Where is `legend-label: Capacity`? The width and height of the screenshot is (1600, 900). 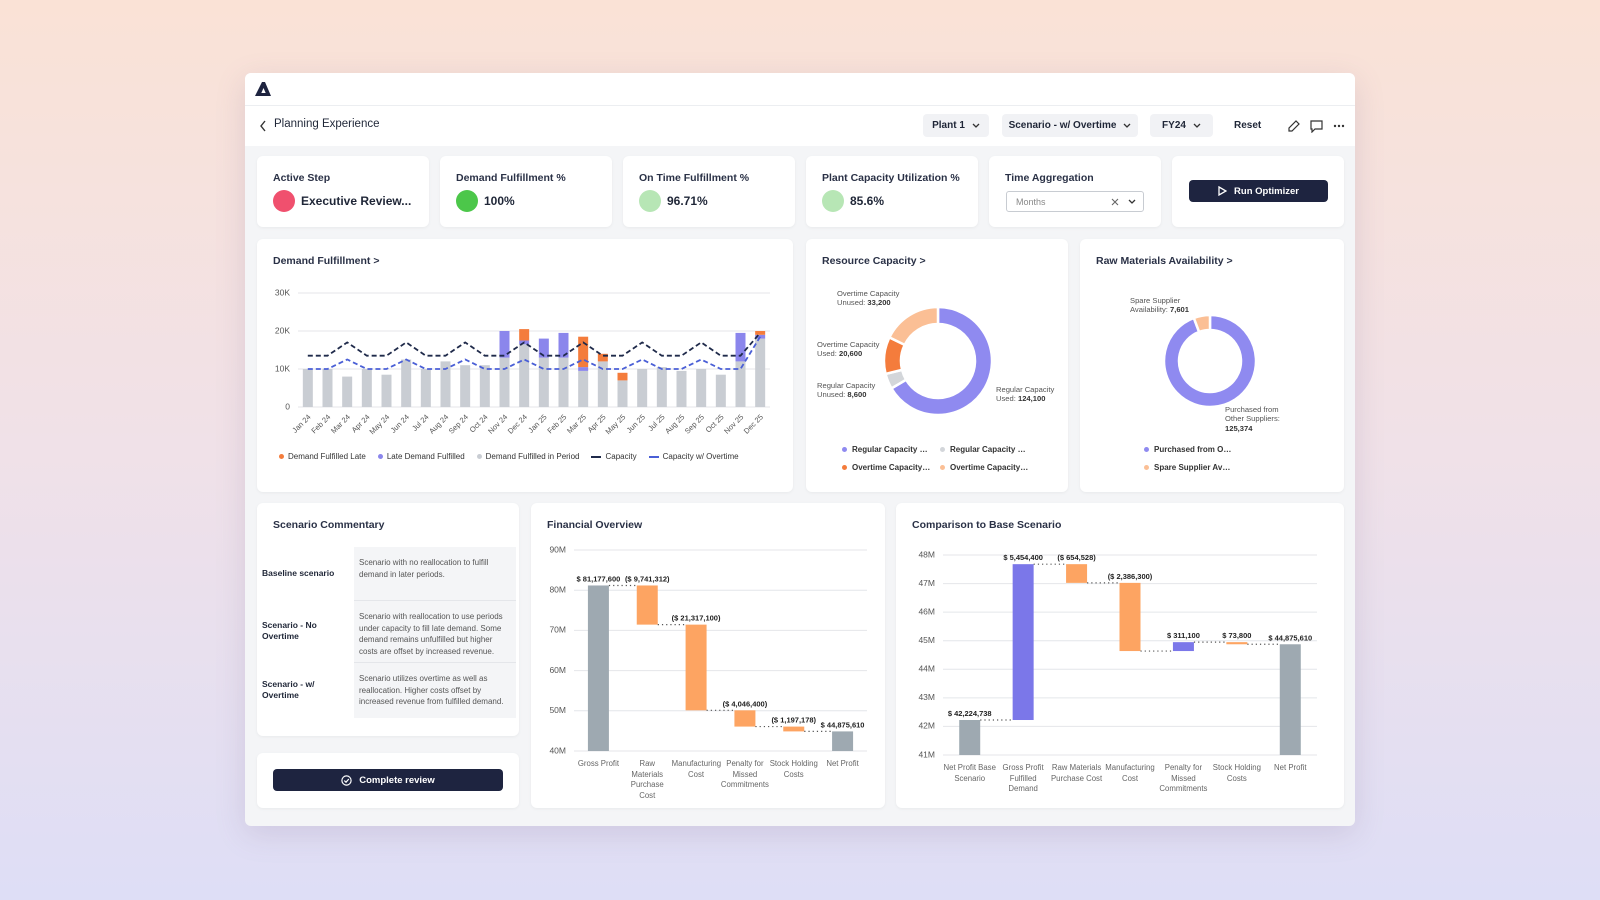
legend-label: Capacity is located at coordinates (621, 456).